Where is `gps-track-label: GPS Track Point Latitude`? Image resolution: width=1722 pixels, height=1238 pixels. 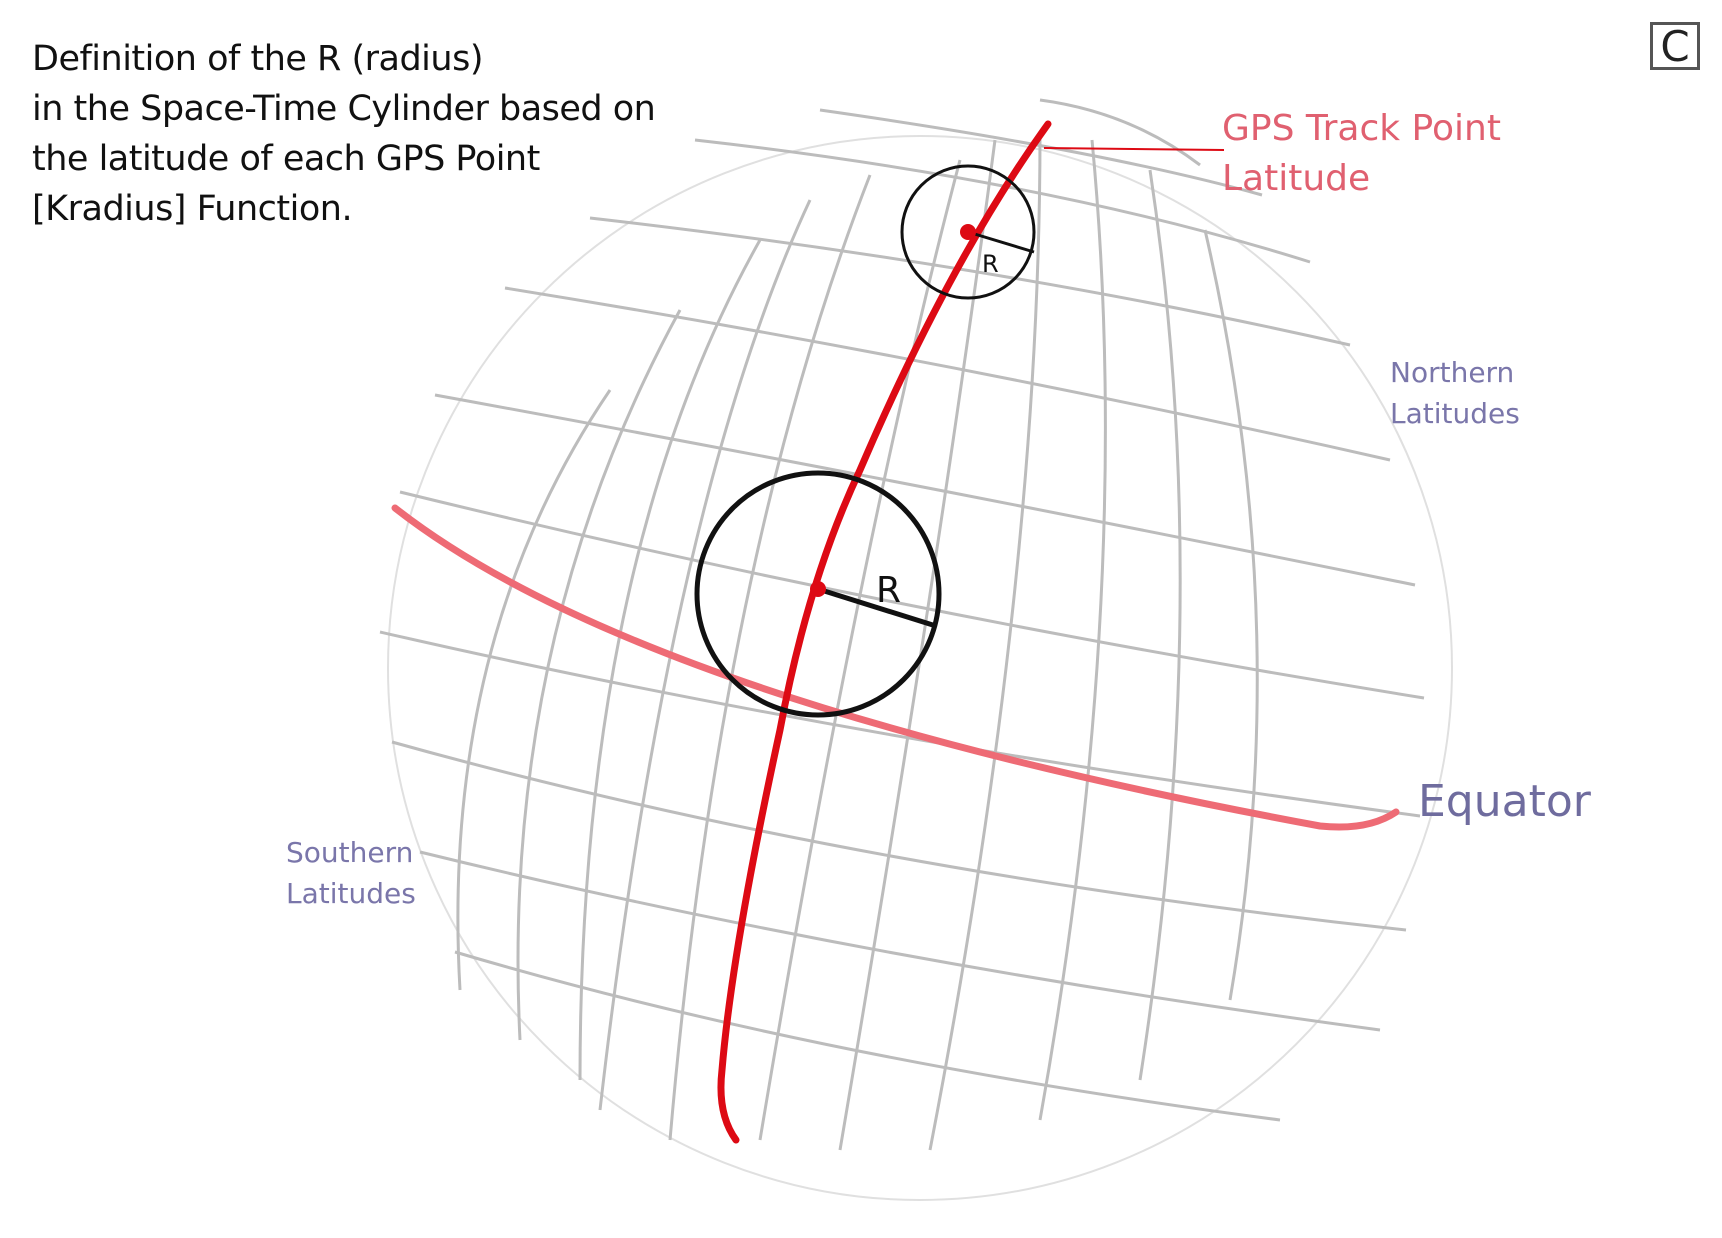 gps-track-label: GPS Track Point Latitude is located at coordinates (1361, 154).